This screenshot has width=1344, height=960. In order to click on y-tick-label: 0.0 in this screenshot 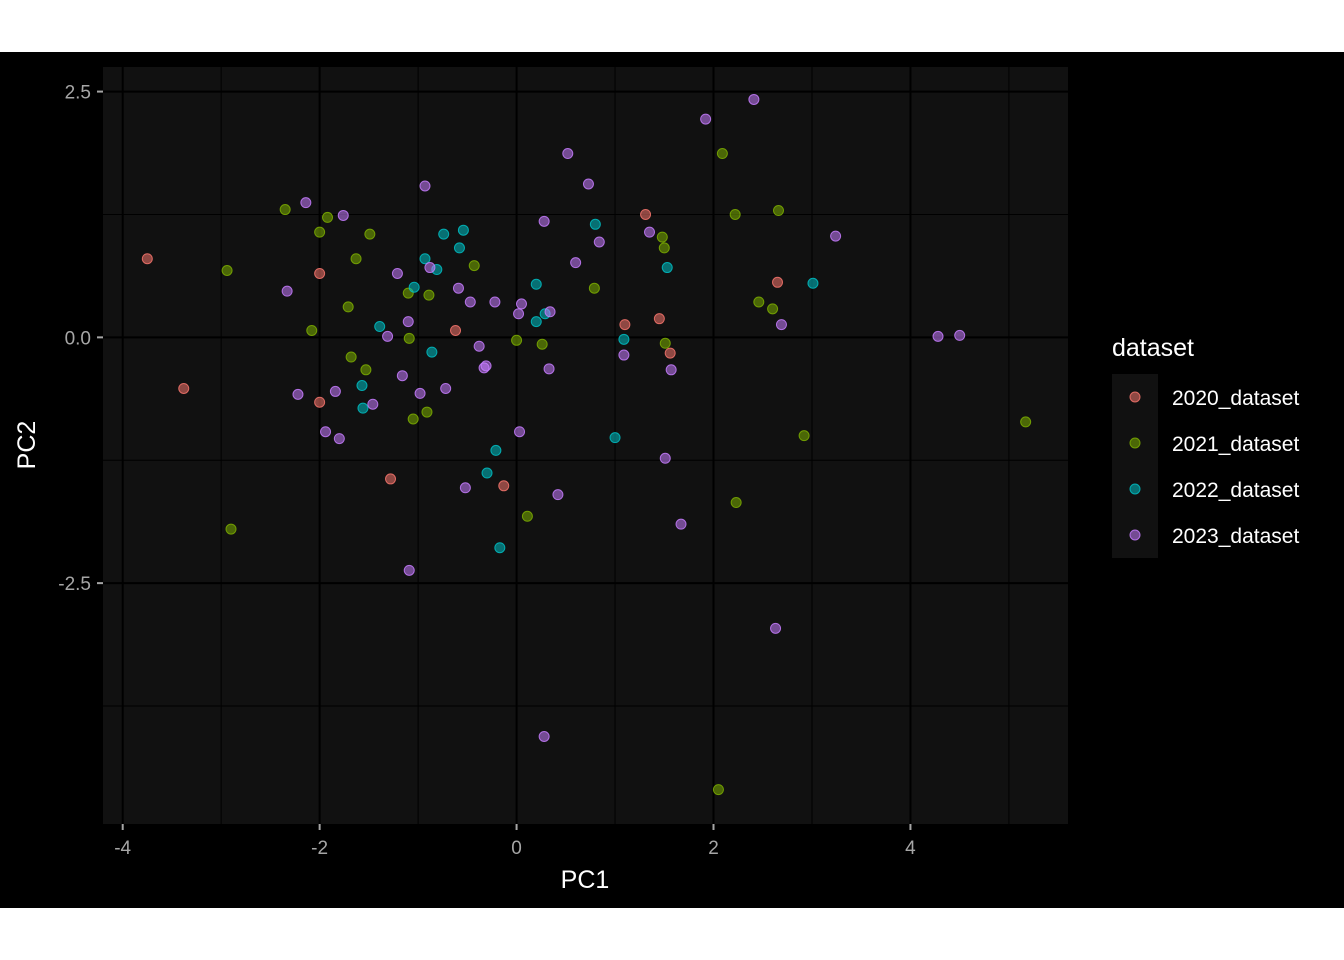, I will do `click(78, 338)`.